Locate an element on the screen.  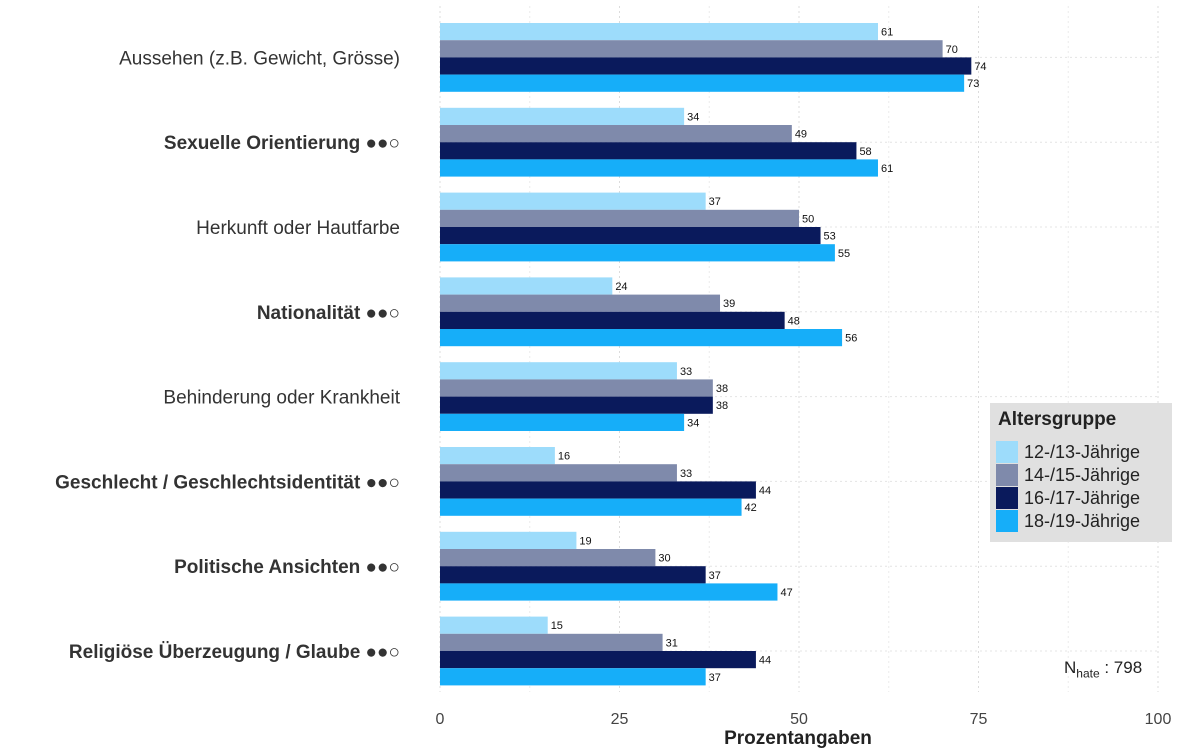
x-tick-label: 0 is located at coordinates (440, 719).